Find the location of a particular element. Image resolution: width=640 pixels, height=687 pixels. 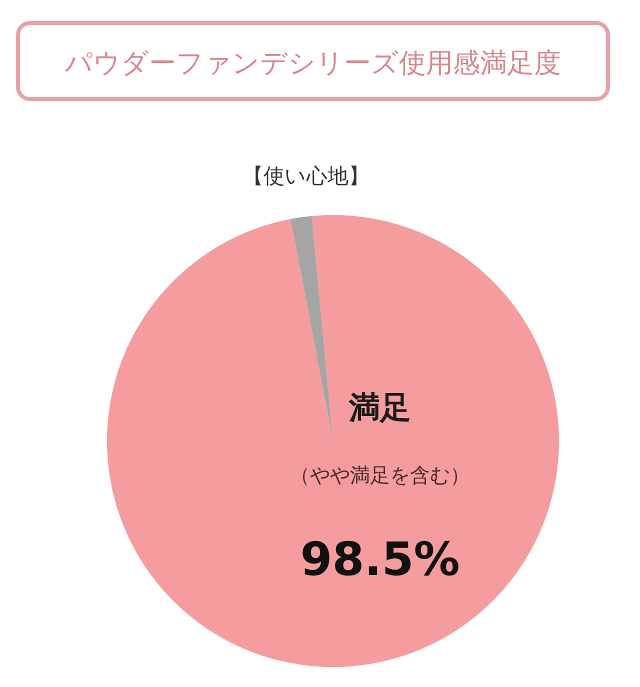

chart-title: パウダーファンデシリーズ使用感満足度 is located at coordinates (312, 63).